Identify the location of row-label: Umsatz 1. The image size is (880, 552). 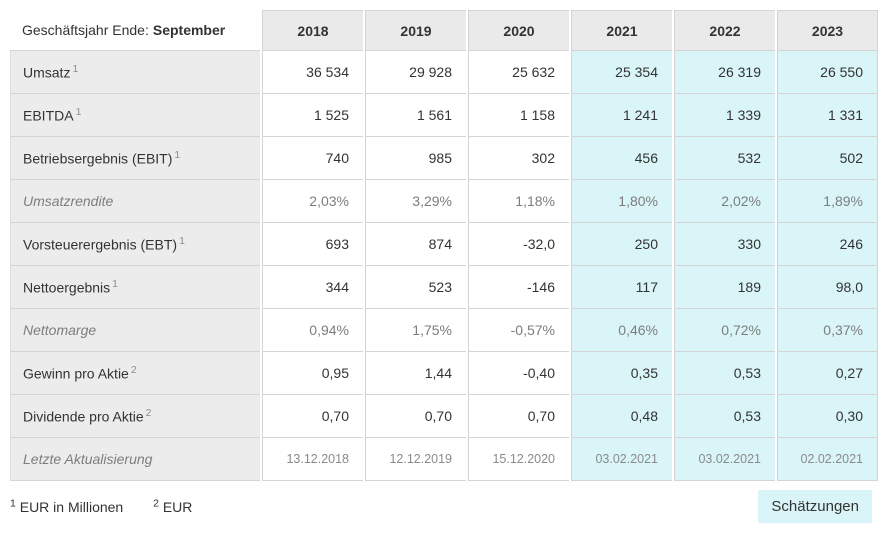
(135, 72).